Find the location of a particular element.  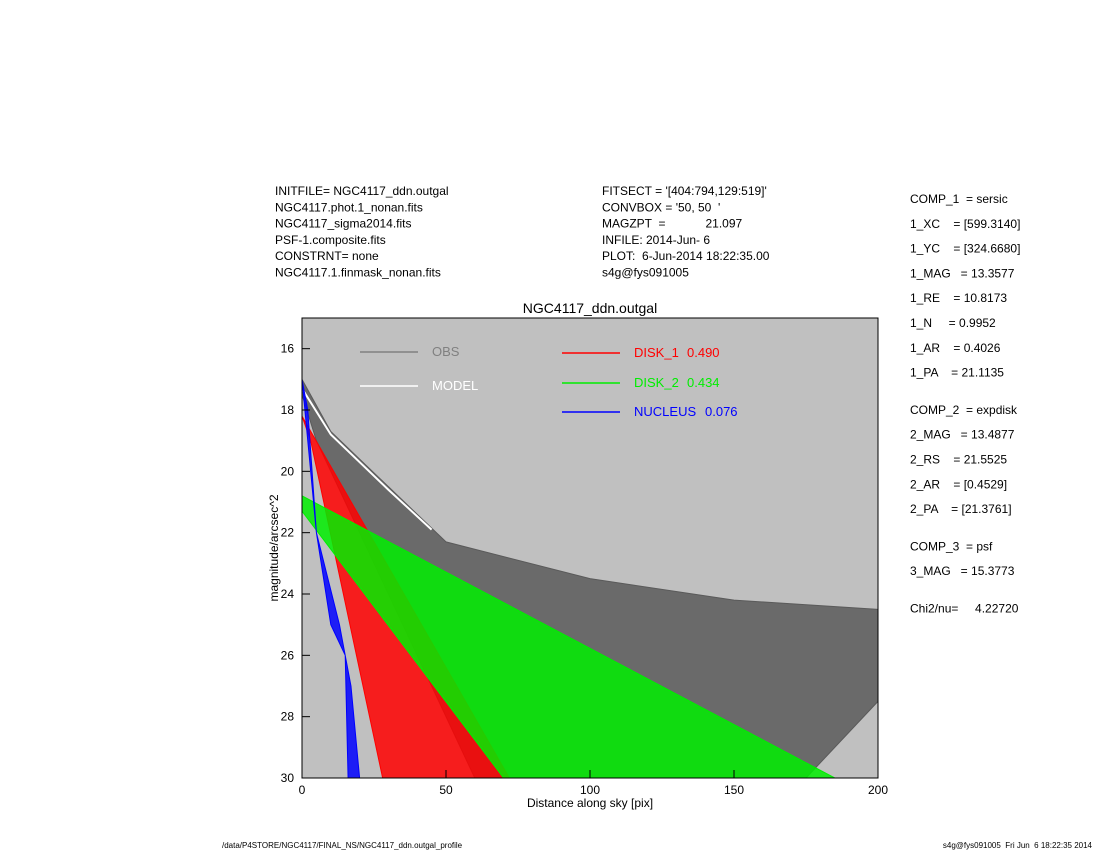

parameter-line: 1_N = 0.9952 is located at coordinates (953, 323).